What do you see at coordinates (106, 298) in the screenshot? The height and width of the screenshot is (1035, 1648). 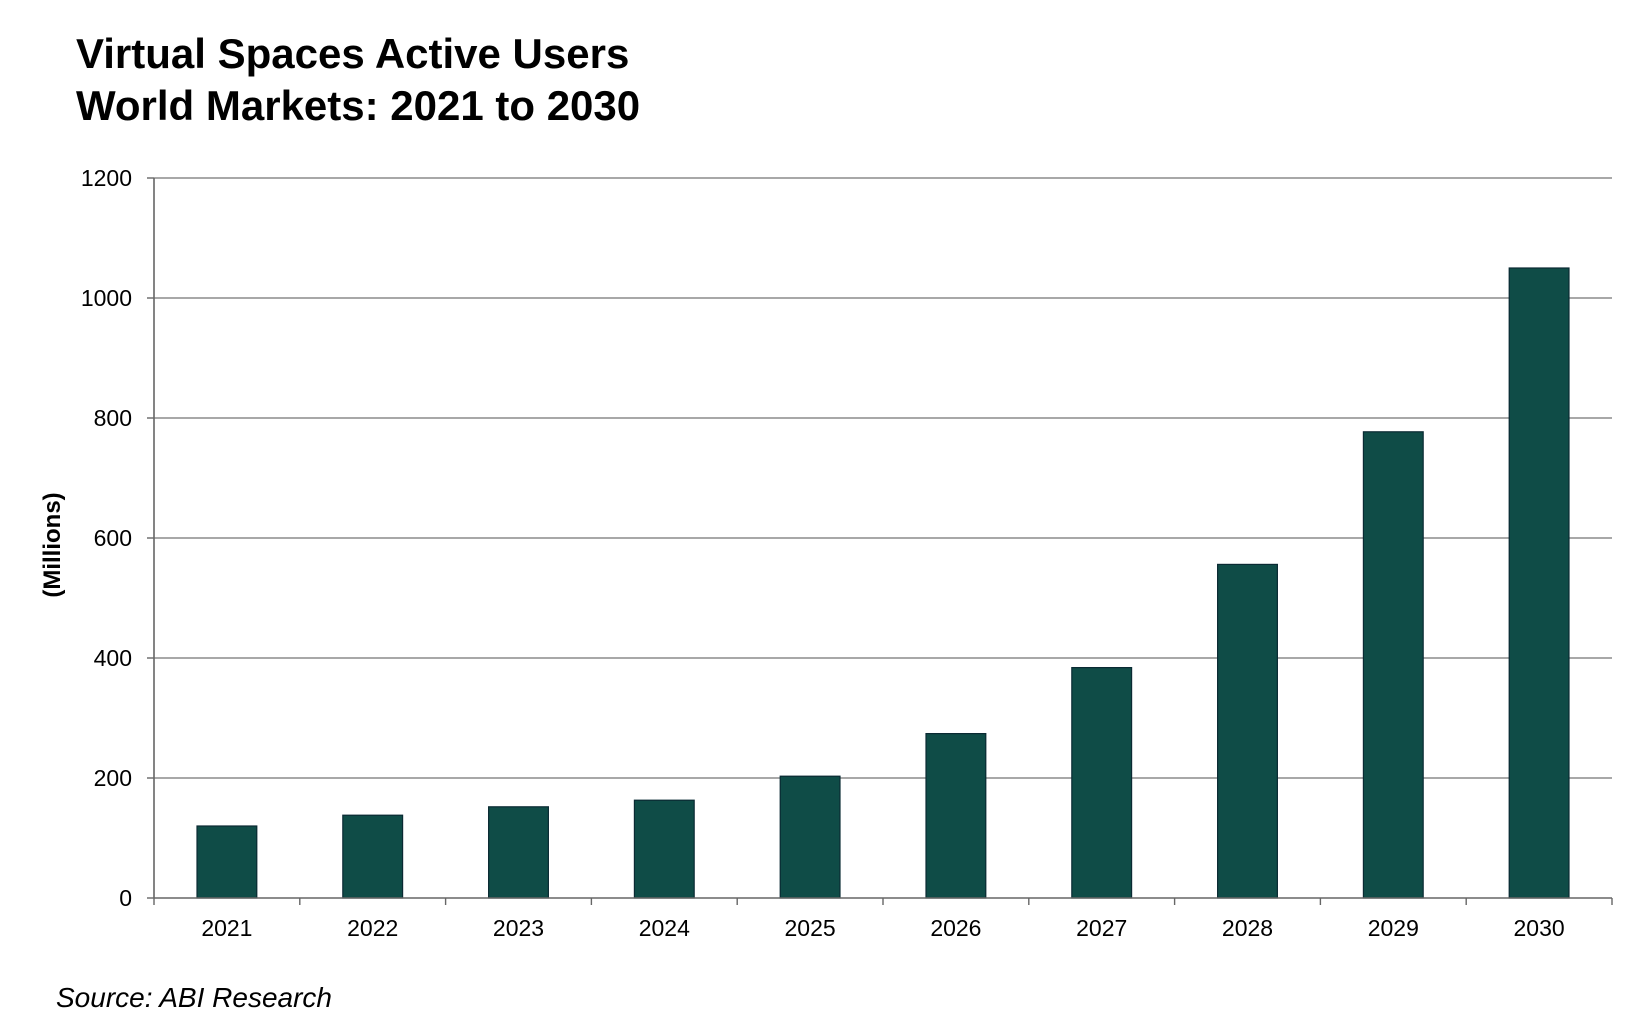 I see `y-tick-label: 1000` at bounding box center [106, 298].